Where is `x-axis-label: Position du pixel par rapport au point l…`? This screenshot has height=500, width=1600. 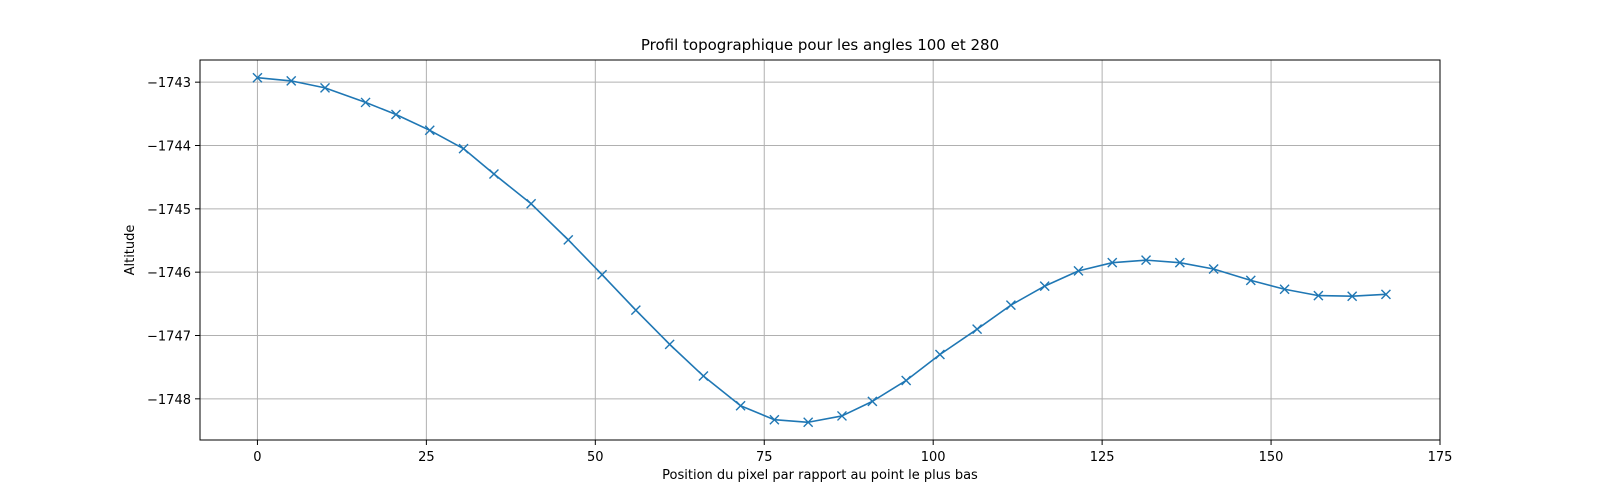
x-axis-label: Position du pixel par rapport au point l… is located at coordinates (820, 475).